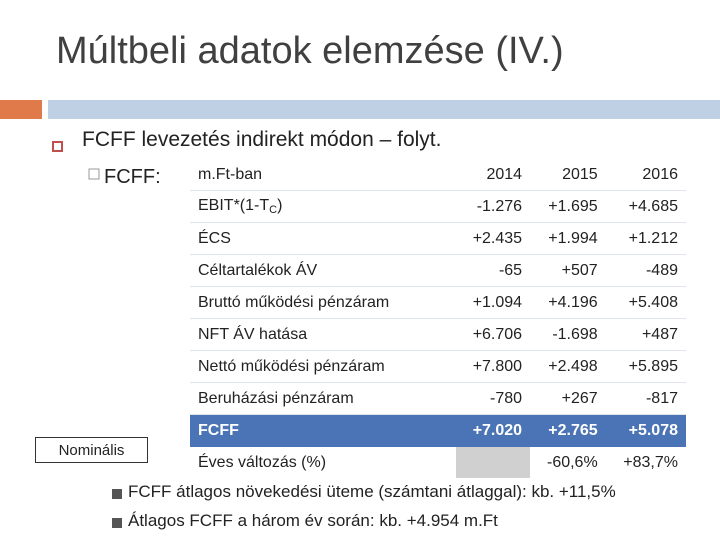 This screenshot has height=540, width=720. I want to click on checkbox-bullet-icon, so click(94, 175).